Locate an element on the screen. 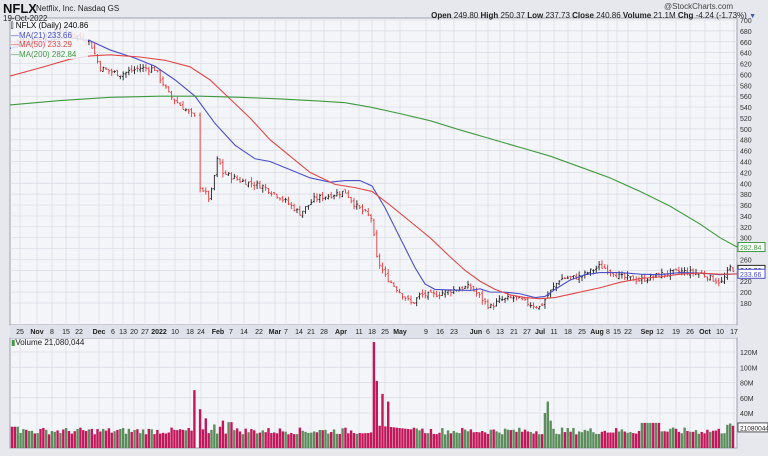 The image size is (768, 456). company-name: Netflix, Inc. is located at coordinates (56, 8).